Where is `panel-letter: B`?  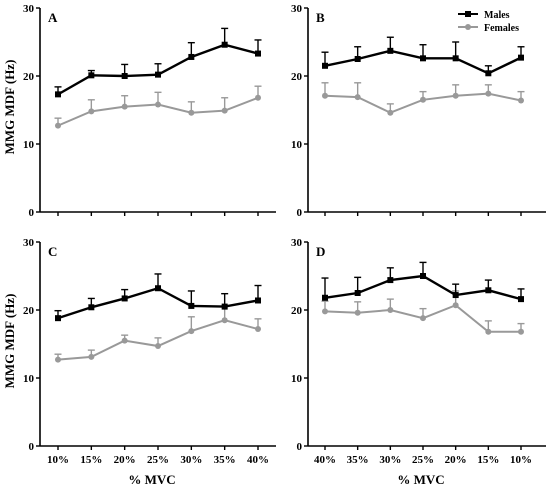
panel-letter: B is located at coordinates (320, 17).